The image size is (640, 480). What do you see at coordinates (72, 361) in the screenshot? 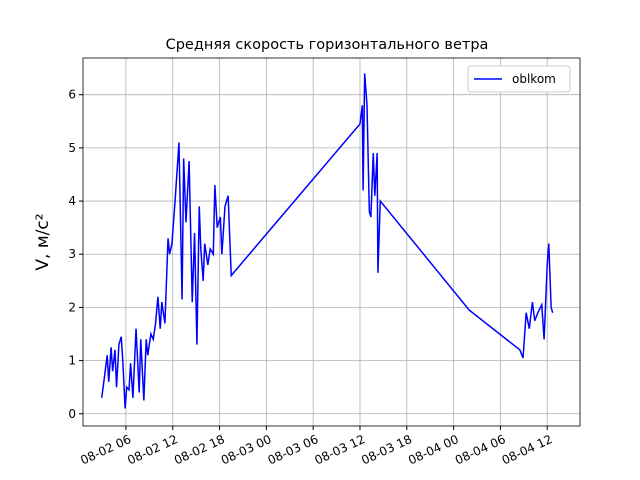
I see `y-tick-label: 1` at bounding box center [72, 361].